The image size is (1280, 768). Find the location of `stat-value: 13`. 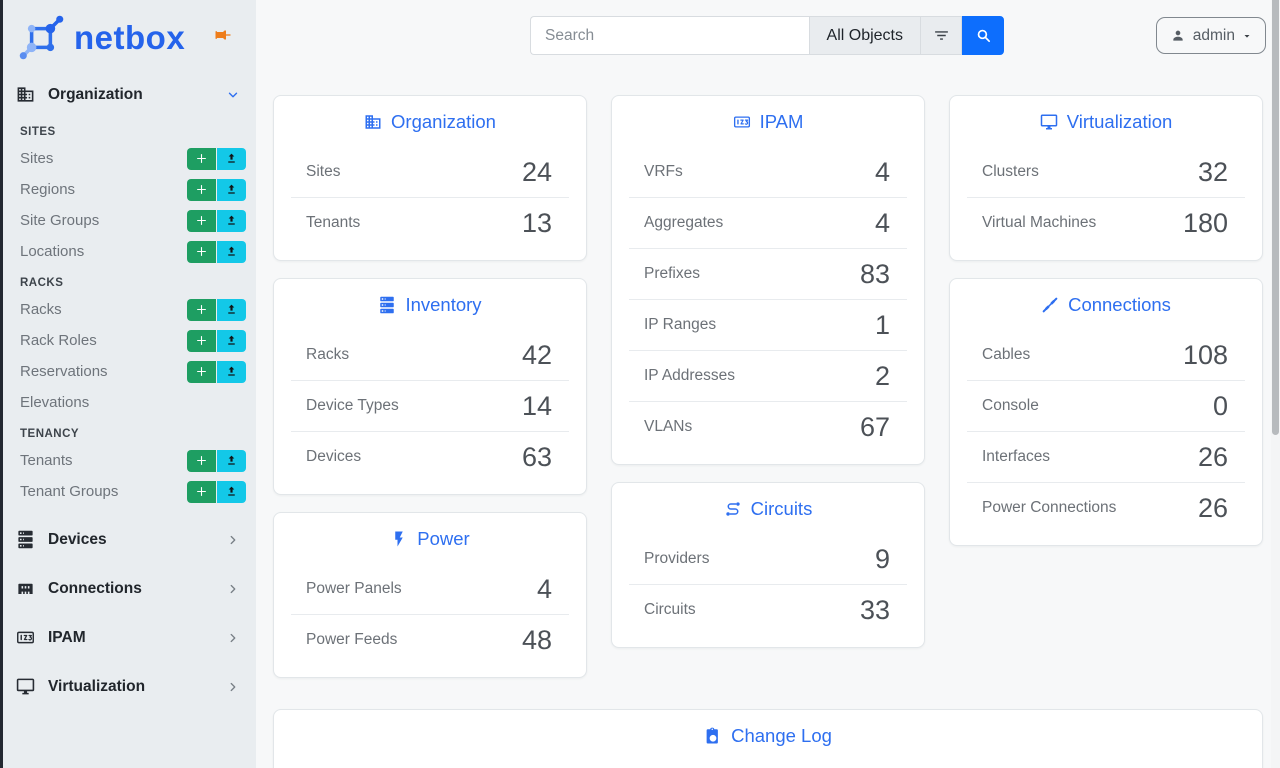

stat-value: 13 is located at coordinates (536, 222).